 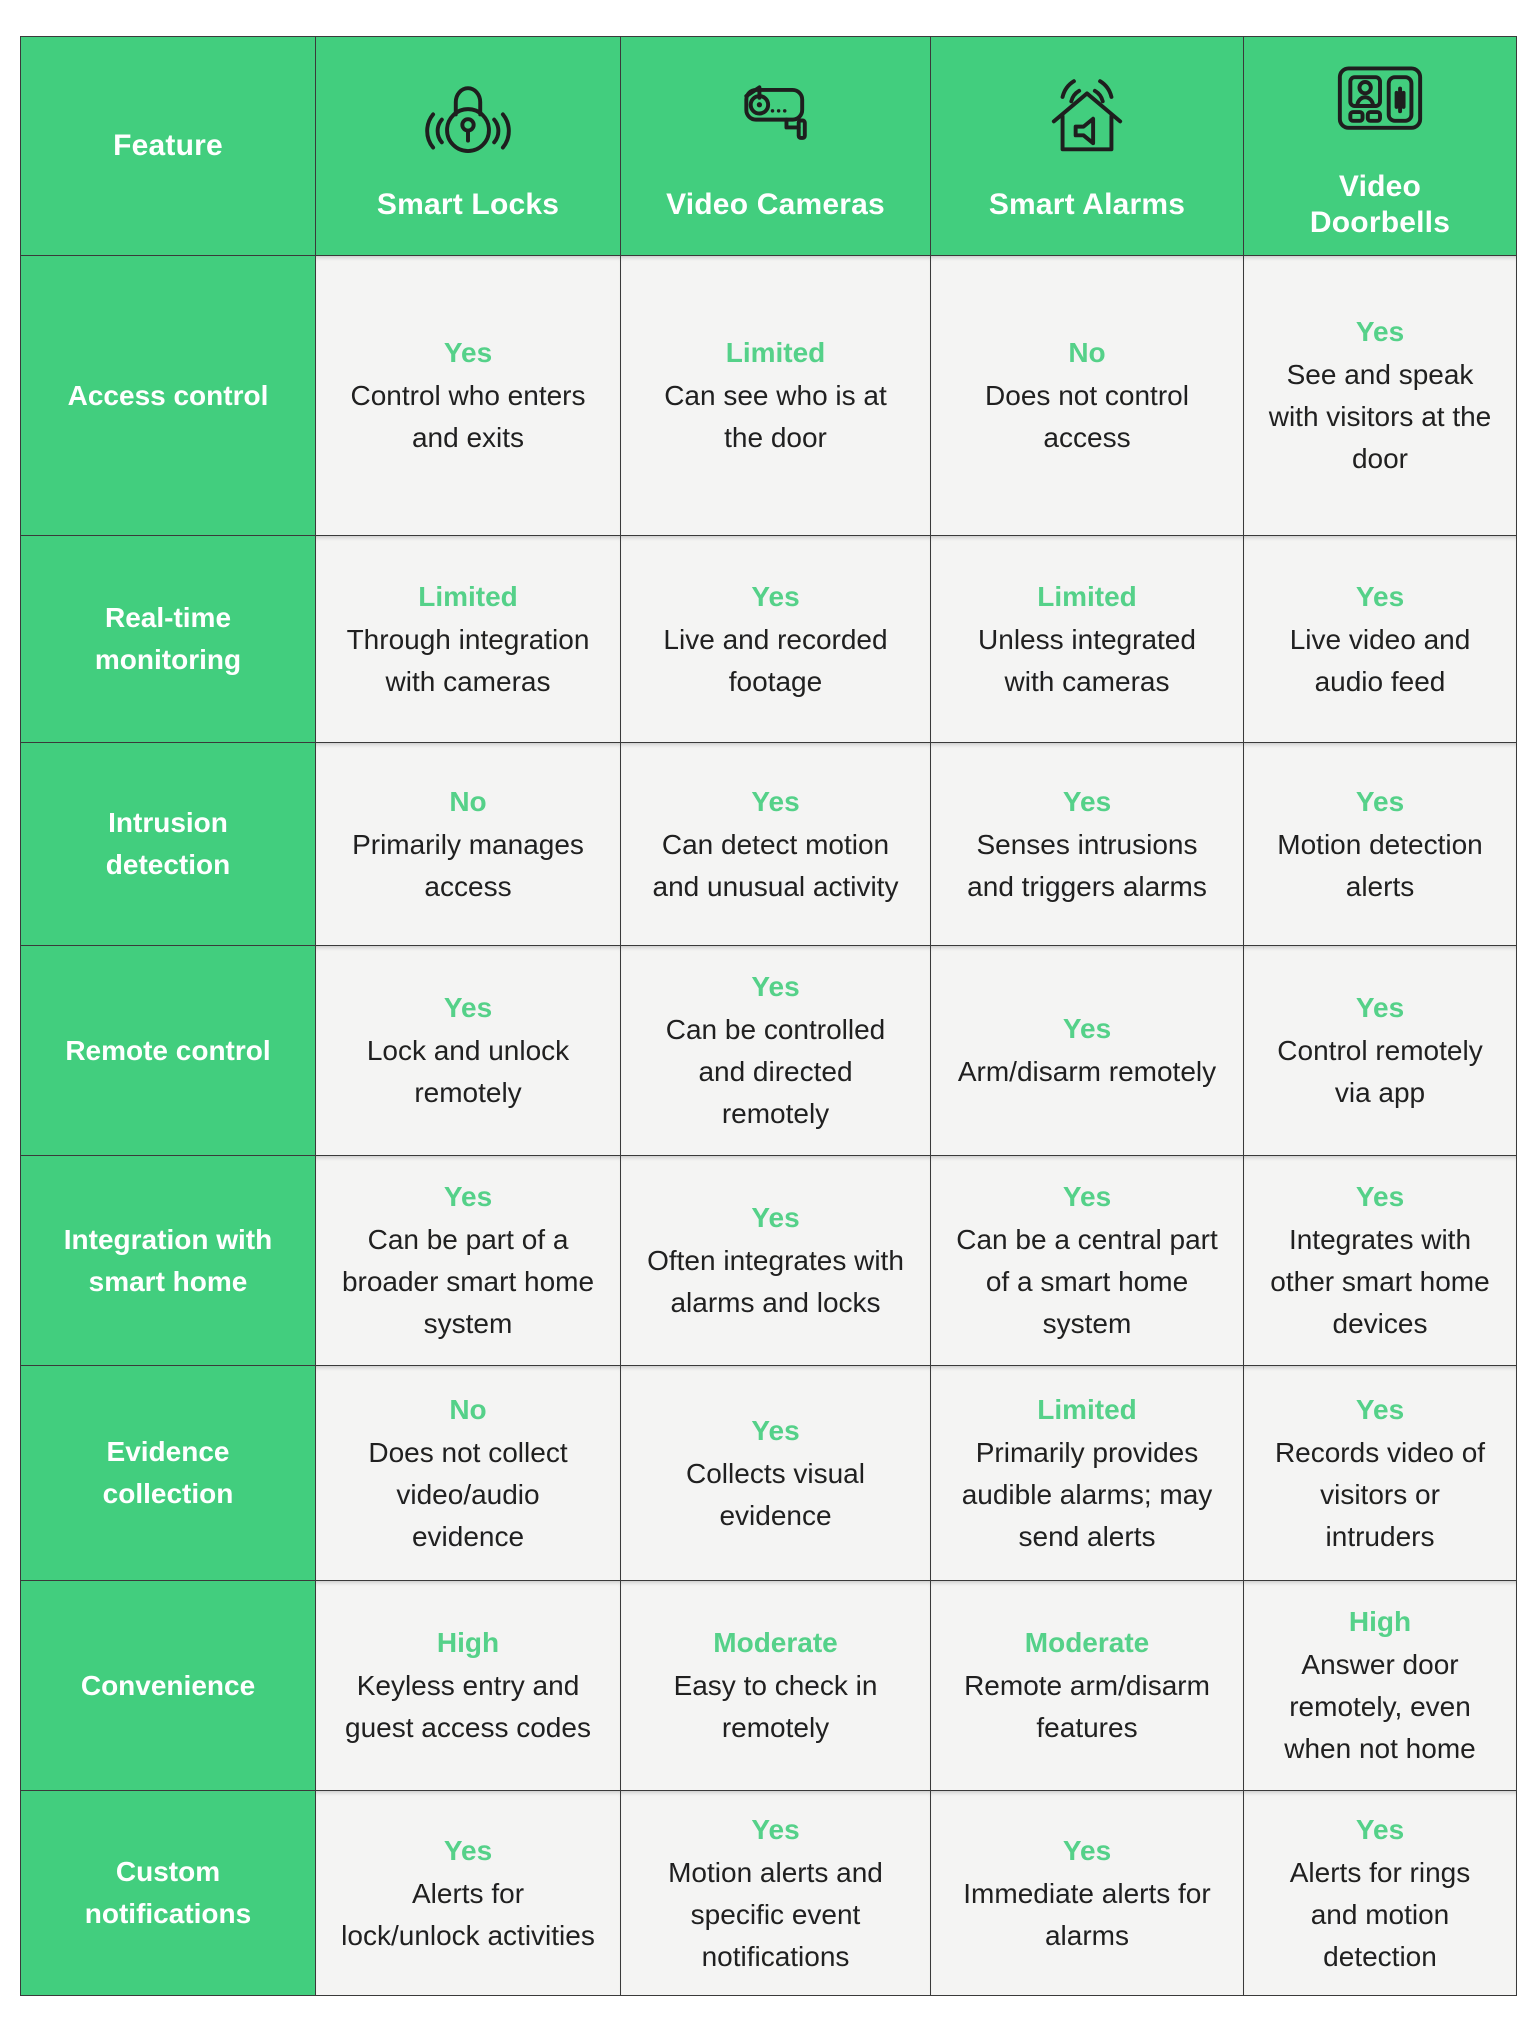 I want to click on header-label: Video Cameras, so click(x=775, y=204).